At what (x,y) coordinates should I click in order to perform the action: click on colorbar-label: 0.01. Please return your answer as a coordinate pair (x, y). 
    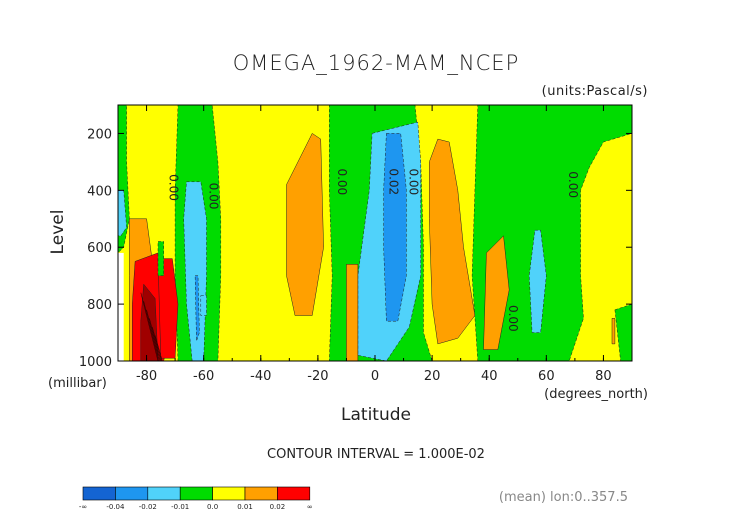
    Looking at the image, I should click on (245, 507).